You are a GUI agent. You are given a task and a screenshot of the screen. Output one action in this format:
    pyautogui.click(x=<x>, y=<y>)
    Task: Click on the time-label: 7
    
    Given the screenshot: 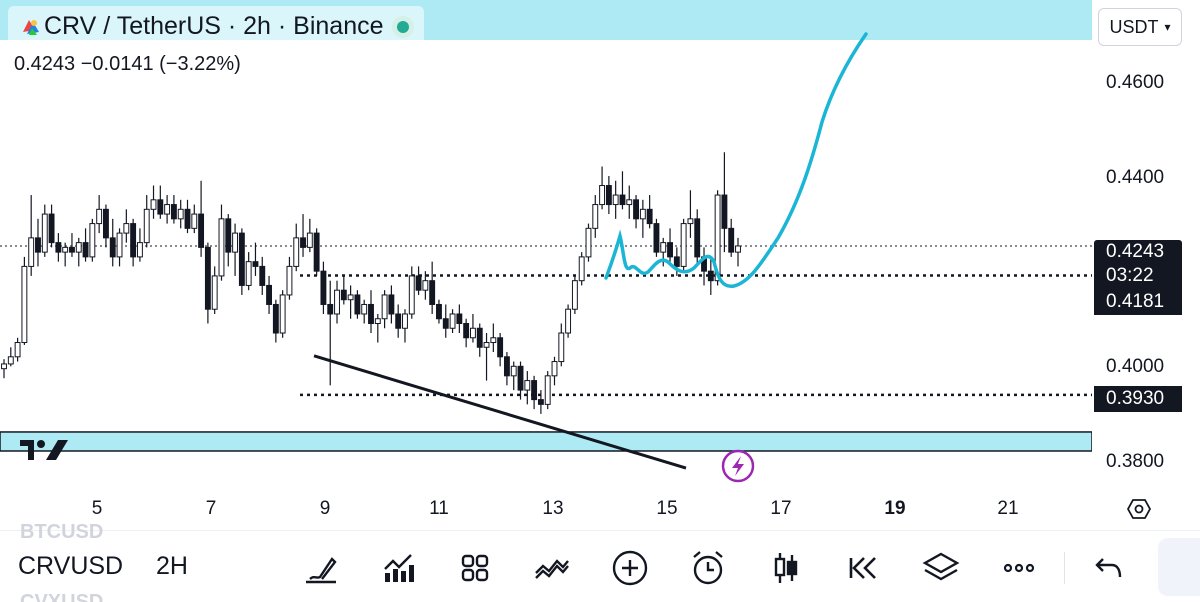 What is the action you would take?
    pyautogui.click(x=211, y=508)
    